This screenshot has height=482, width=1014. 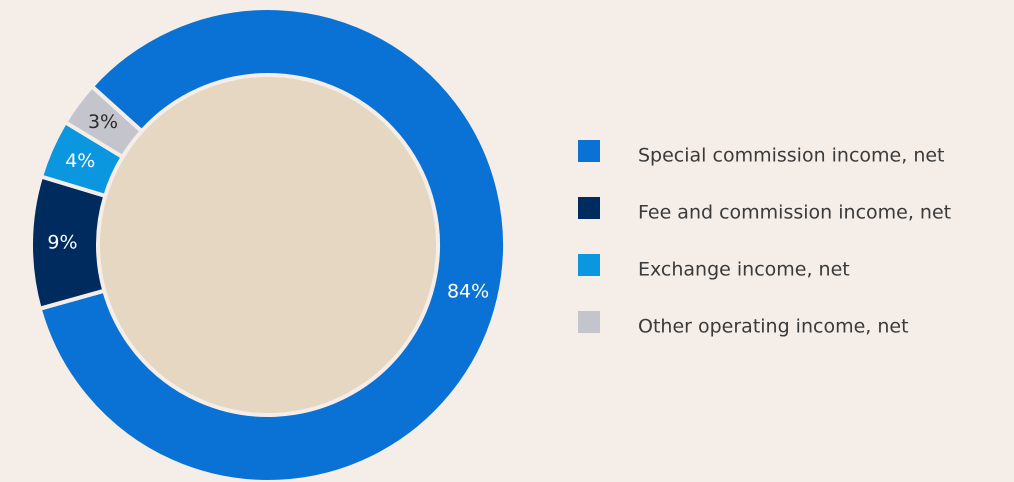 I want to click on legend-label: Exchange income, net, so click(x=744, y=270).